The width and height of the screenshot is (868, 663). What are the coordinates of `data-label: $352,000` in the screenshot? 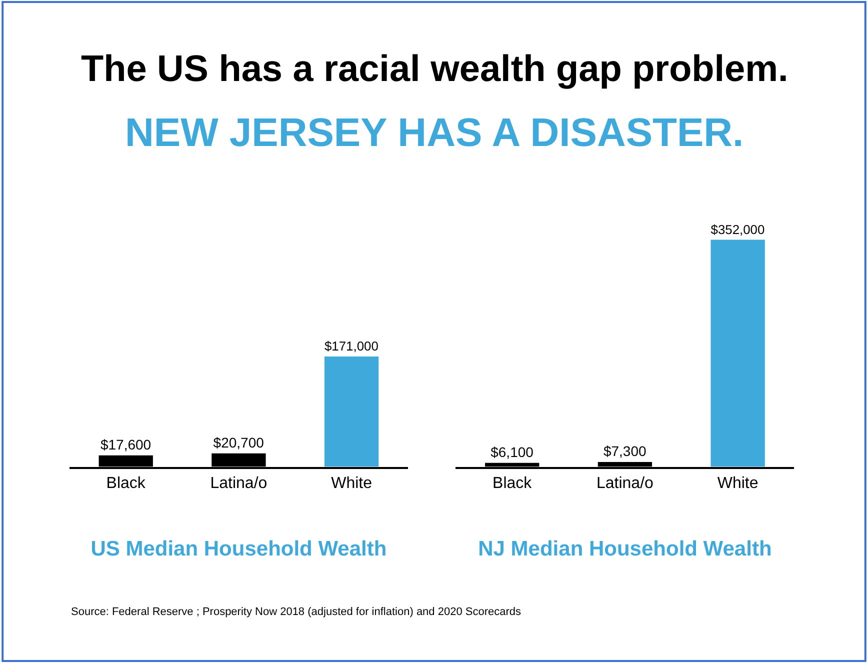 It's located at (737, 229).